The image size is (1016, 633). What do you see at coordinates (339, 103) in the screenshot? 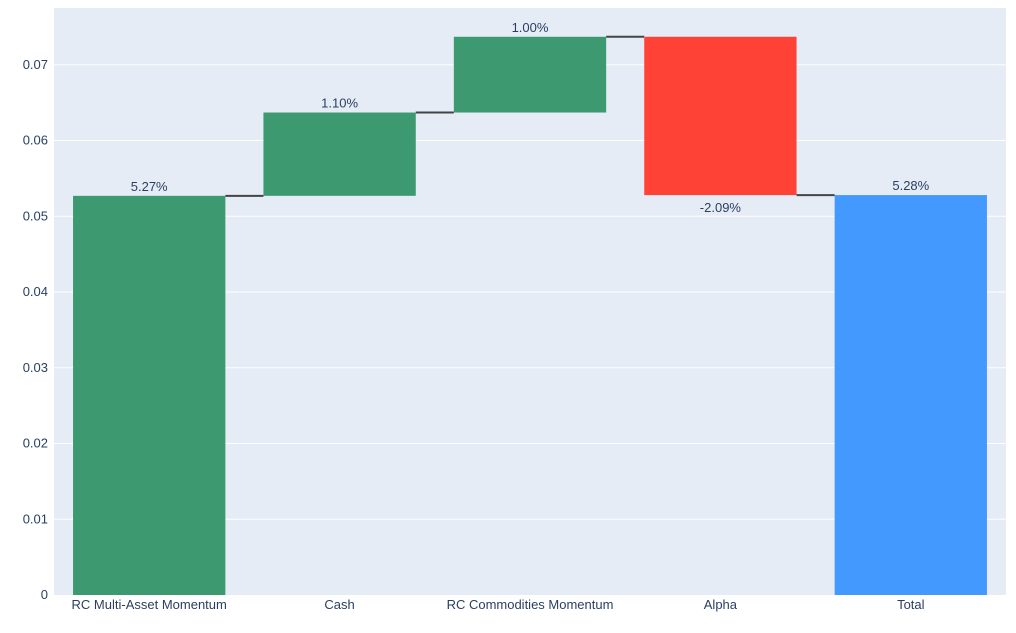
I see `data-label: 1.10%` at bounding box center [339, 103].